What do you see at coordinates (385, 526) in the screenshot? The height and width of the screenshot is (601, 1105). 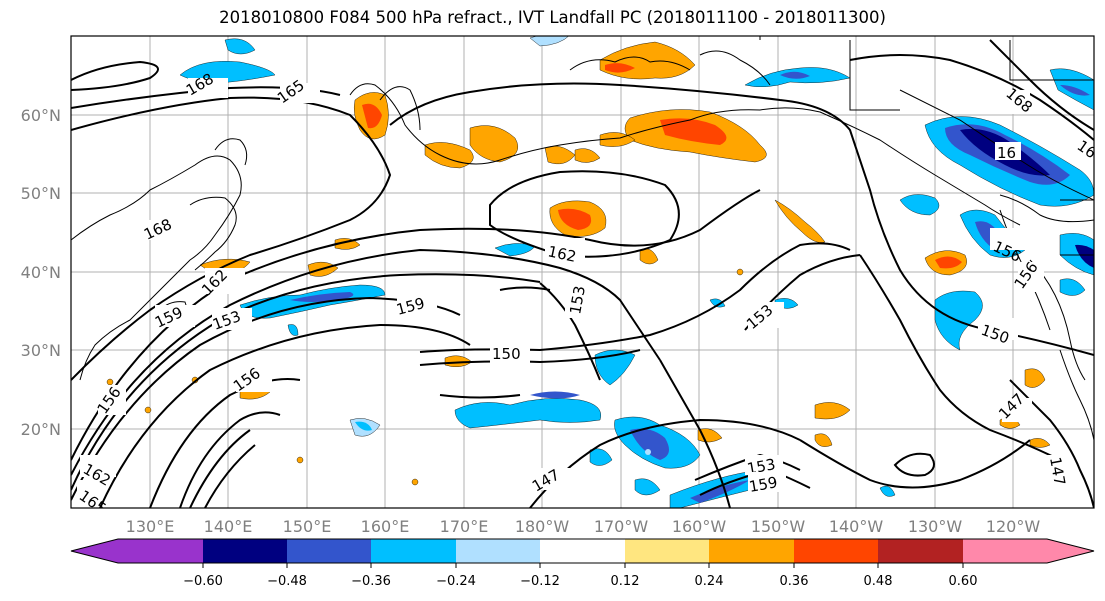 I see `lon-tick-label: 160°E` at bounding box center [385, 526].